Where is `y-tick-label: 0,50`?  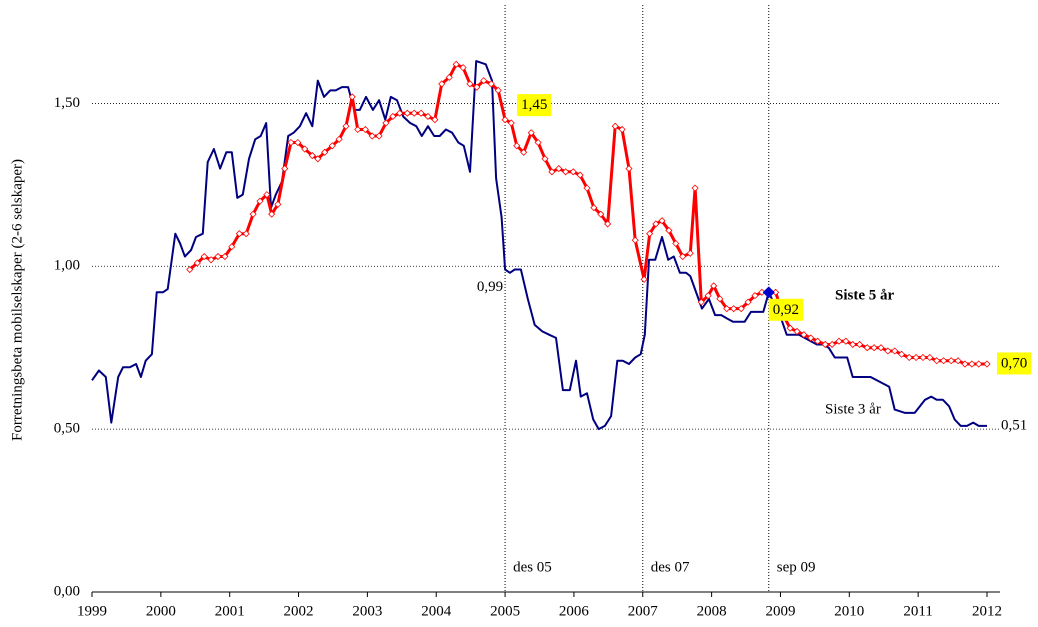 y-tick-label: 0,50 is located at coordinates (67, 429).